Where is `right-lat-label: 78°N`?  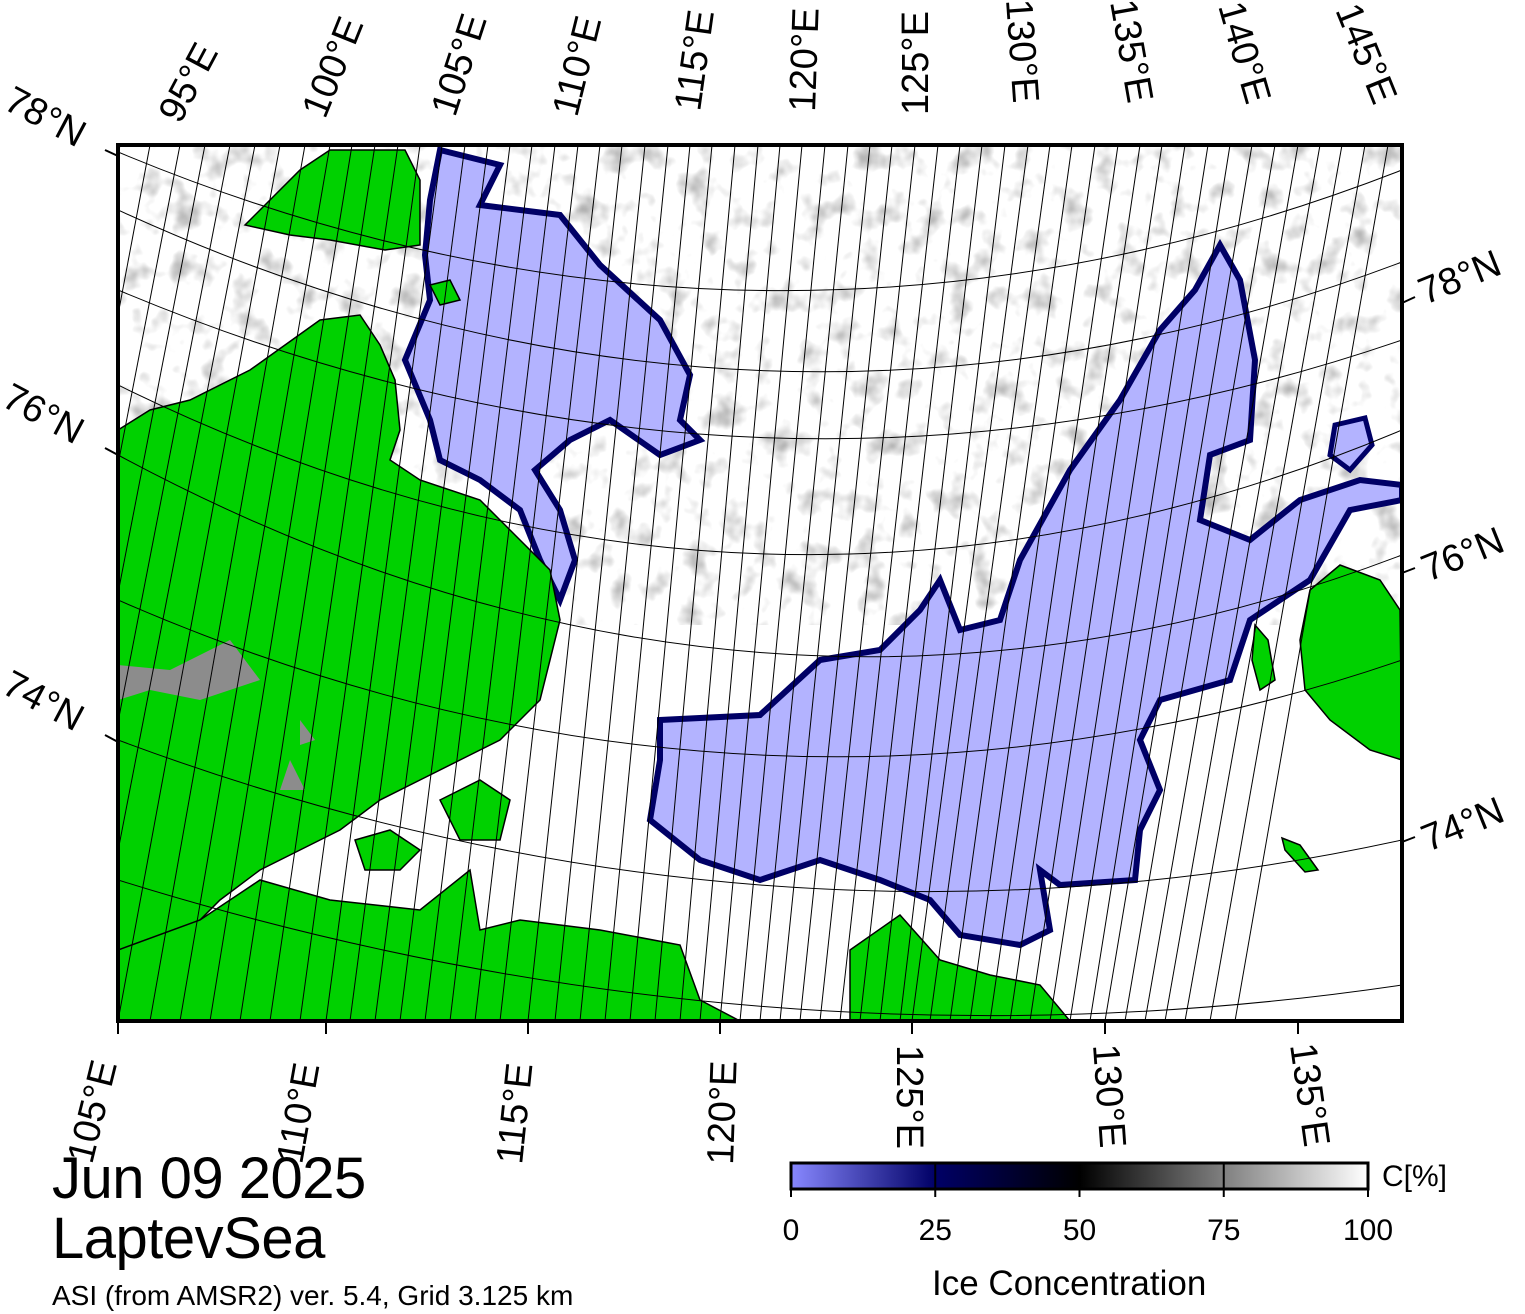
right-lat-label: 78°N is located at coordinates (1460, 278).